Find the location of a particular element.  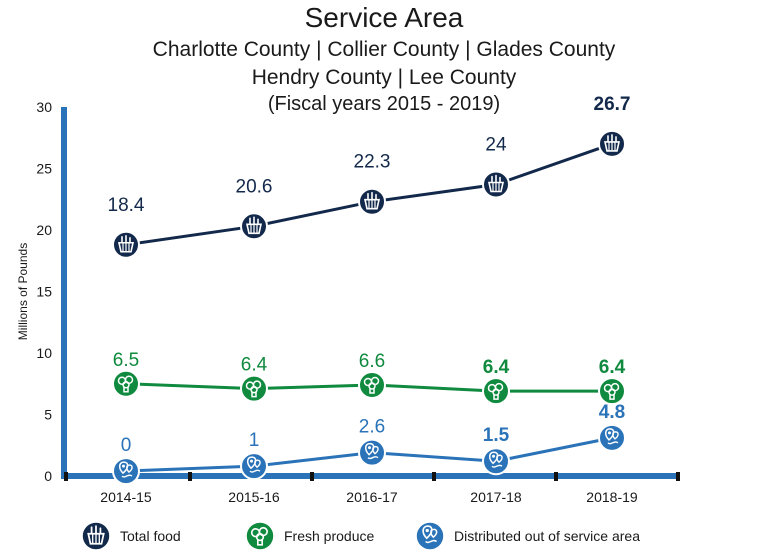

y-axis-title: Millions of Pounds is located at coordinates (23, 291).